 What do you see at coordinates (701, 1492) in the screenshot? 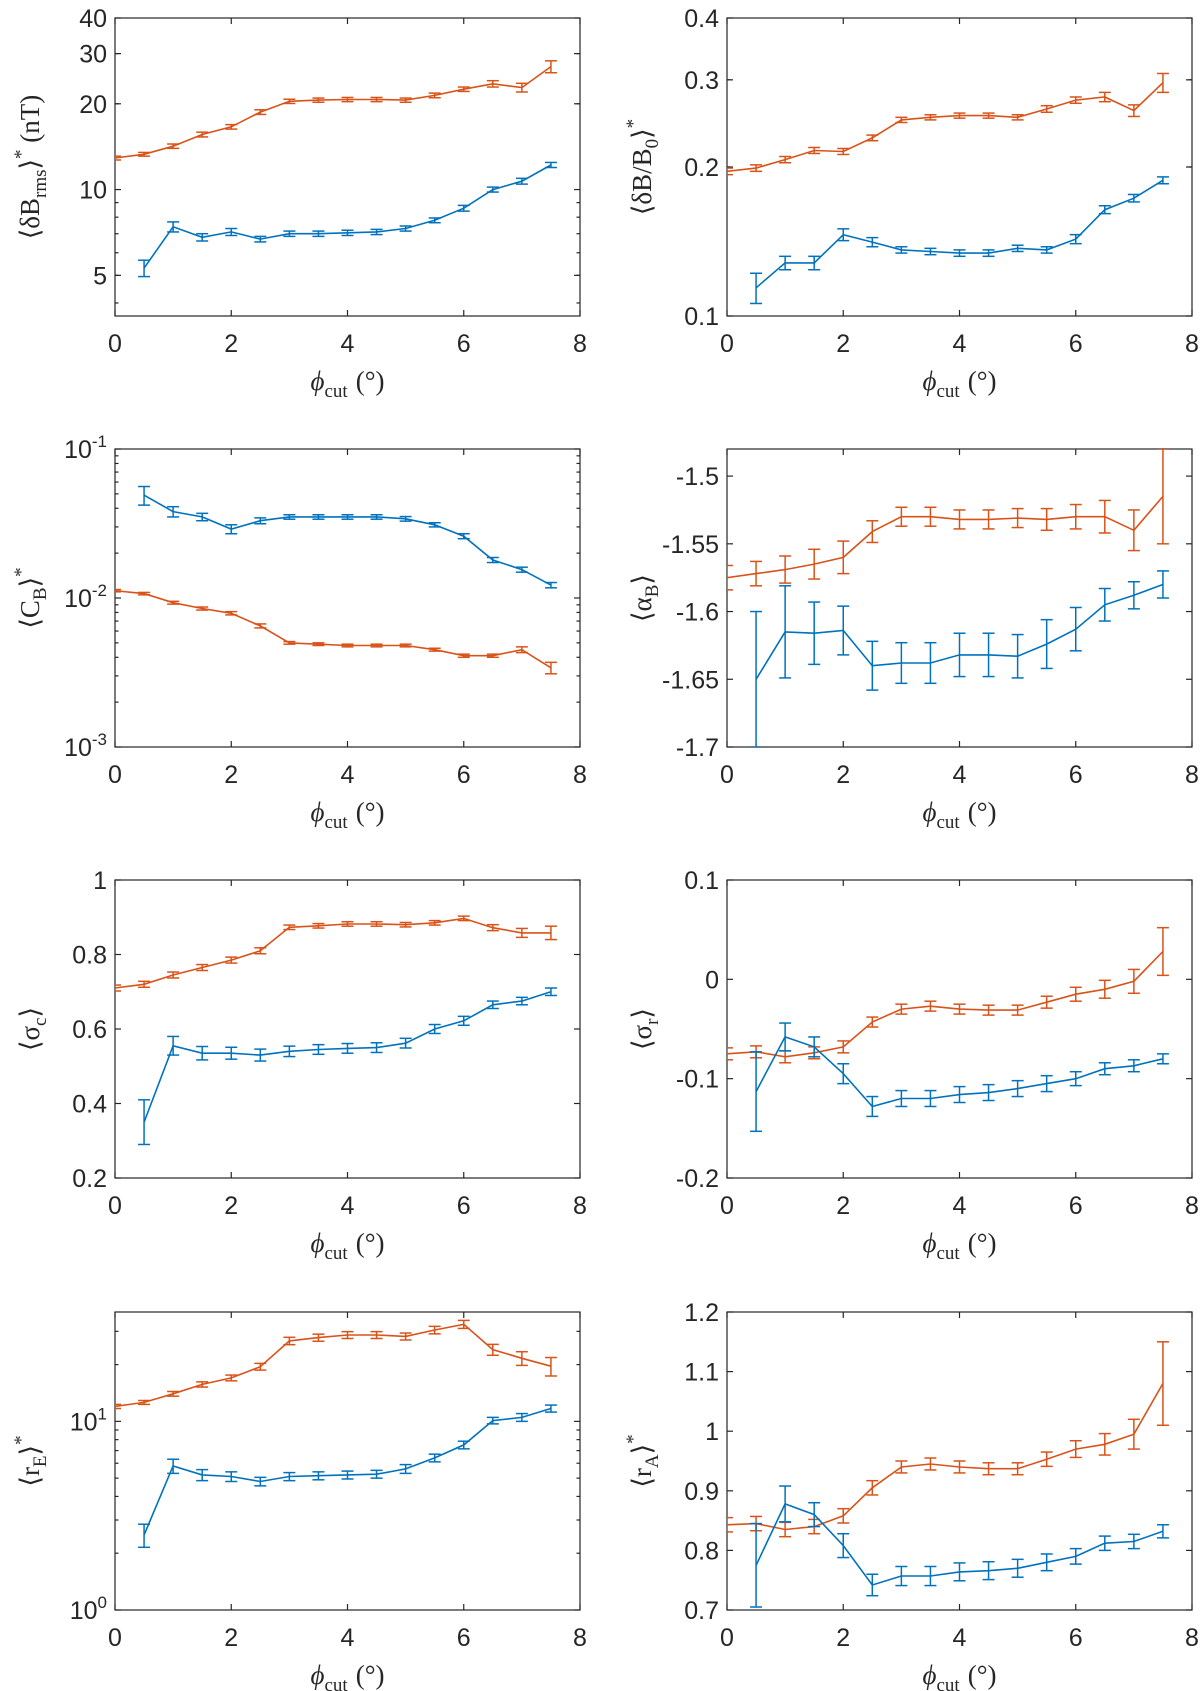
I see `y-tick-label: 0.9` at bounding box center [701, 1492].